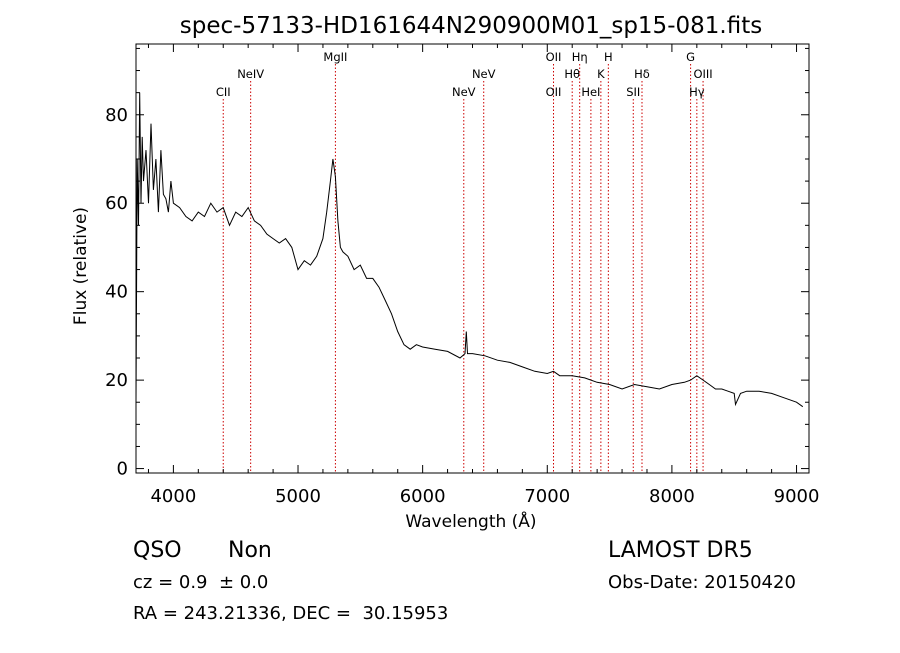  What do you see at coordinates (642, 74) in the screenshot?
I see `spectral-line-label: Hδ` at bounding box center [642, 74].